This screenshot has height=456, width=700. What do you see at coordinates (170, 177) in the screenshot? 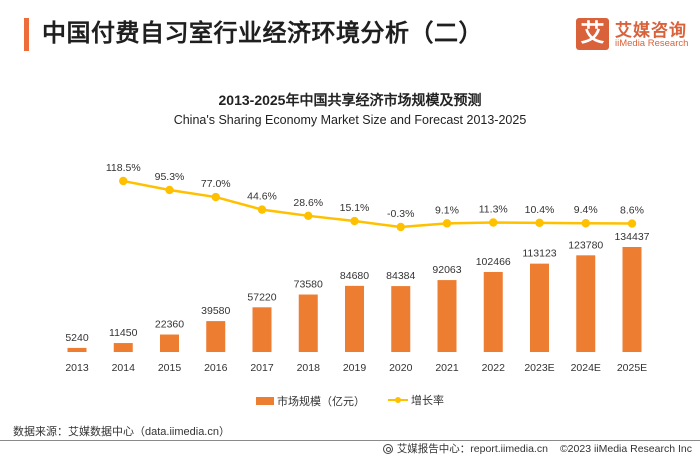
I see `growth-value-label: 95.3%` at bounding box center [170, 177].